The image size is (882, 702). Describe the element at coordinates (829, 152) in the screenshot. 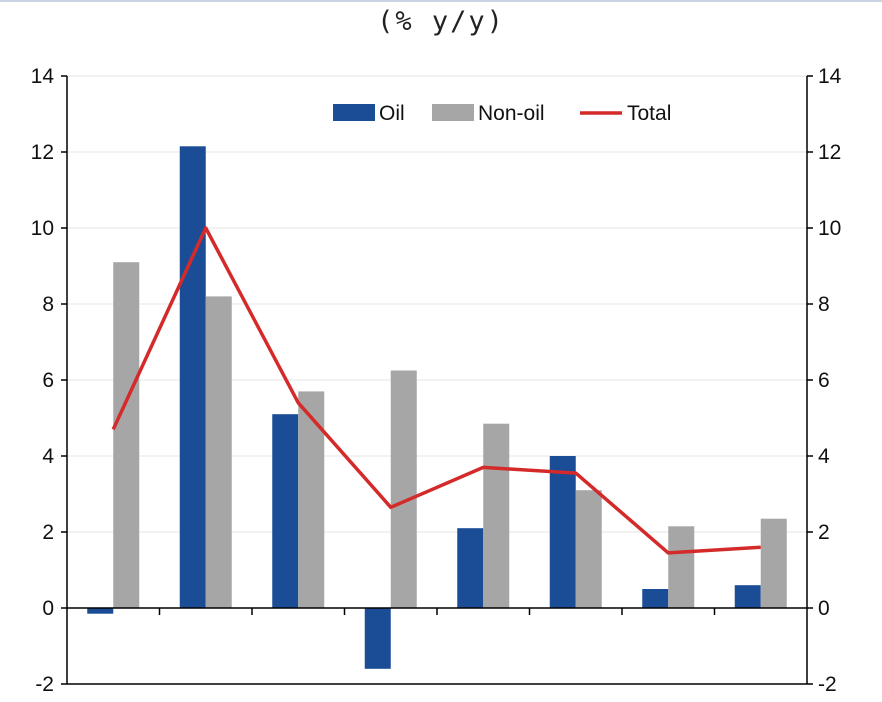

I see `right-y-tick-label: 12` at that location.